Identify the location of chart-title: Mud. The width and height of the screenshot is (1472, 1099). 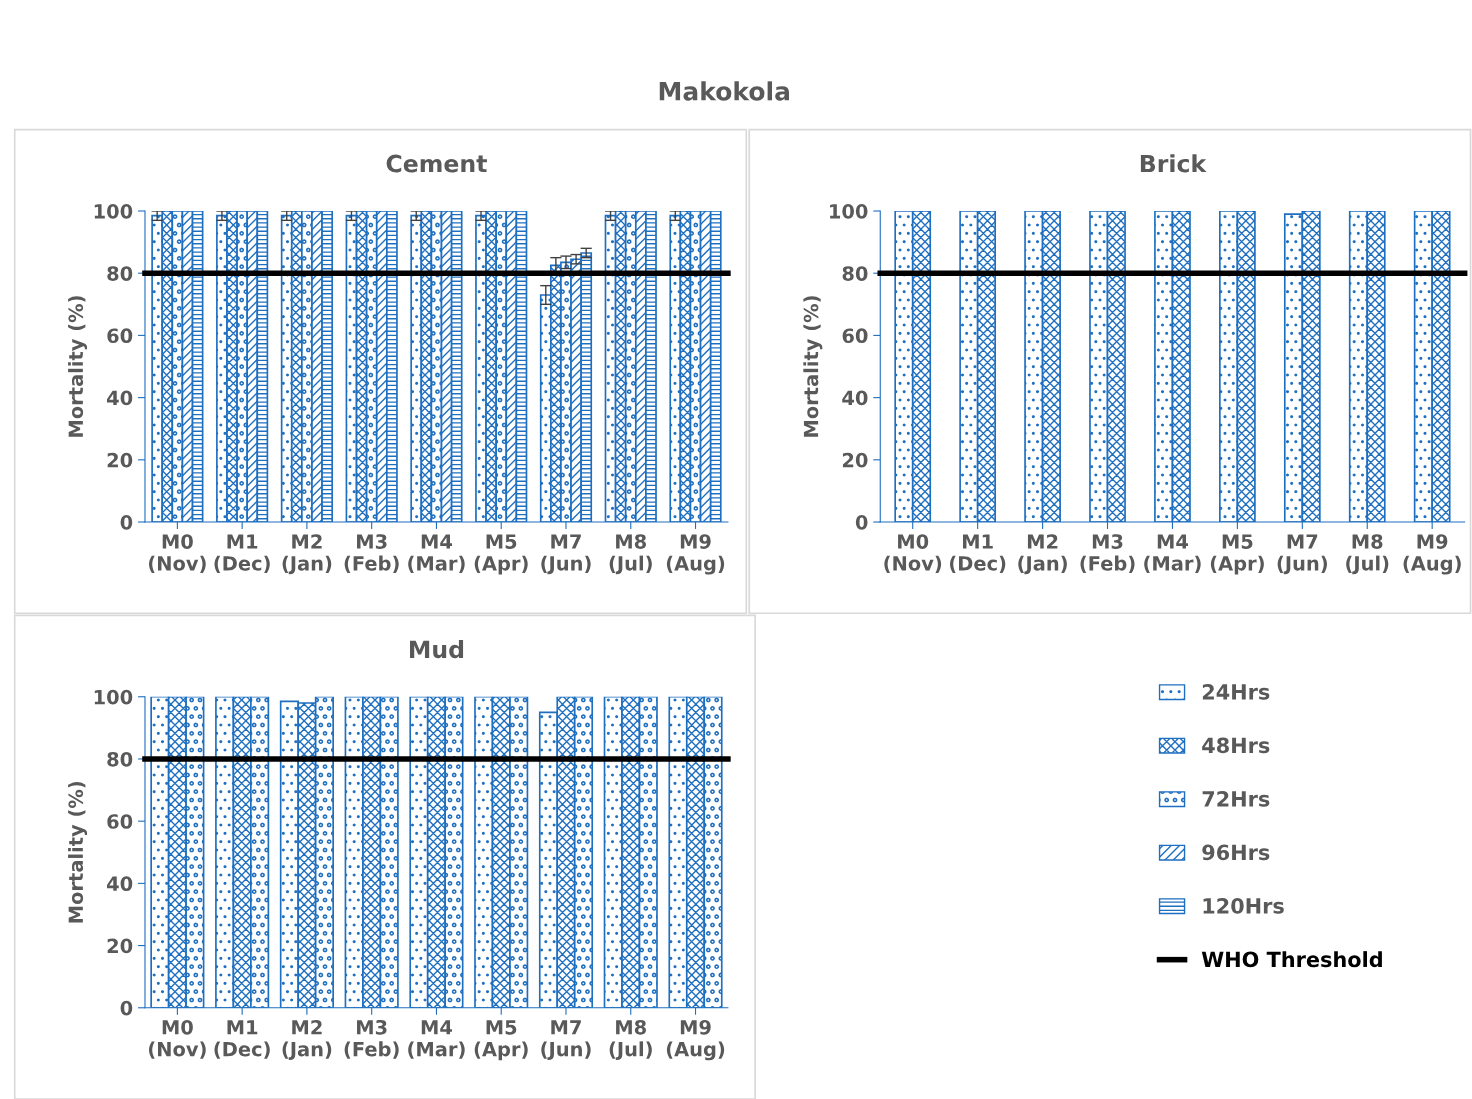
(437, 649).